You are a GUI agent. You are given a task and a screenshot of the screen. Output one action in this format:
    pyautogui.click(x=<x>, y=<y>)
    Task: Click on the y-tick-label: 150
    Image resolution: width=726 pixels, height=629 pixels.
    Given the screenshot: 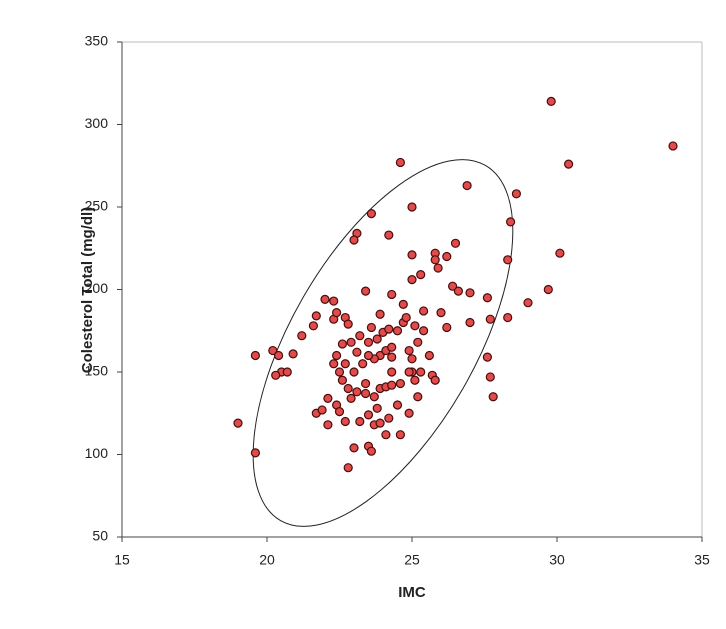 What is the action you would take?
    pyautogui.click(x=97, y=371)
    